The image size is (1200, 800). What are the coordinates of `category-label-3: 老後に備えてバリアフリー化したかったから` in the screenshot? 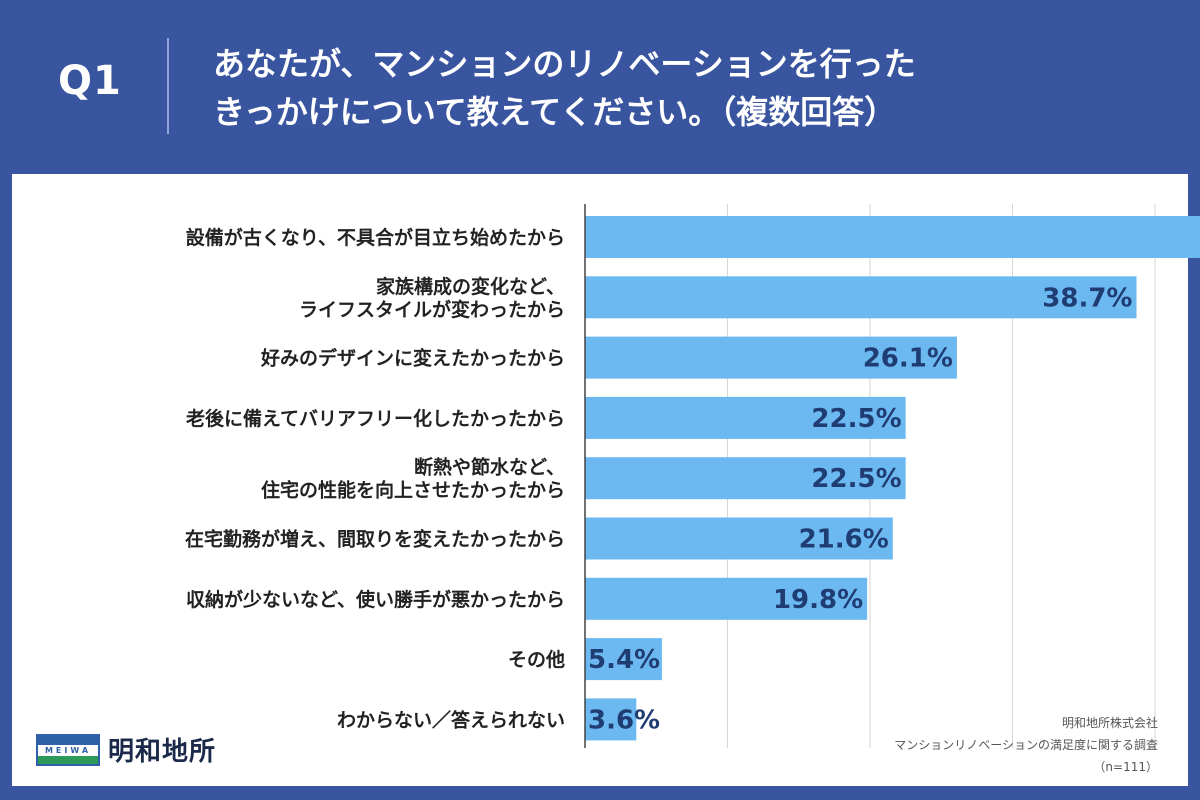 It's located at (375, 418).